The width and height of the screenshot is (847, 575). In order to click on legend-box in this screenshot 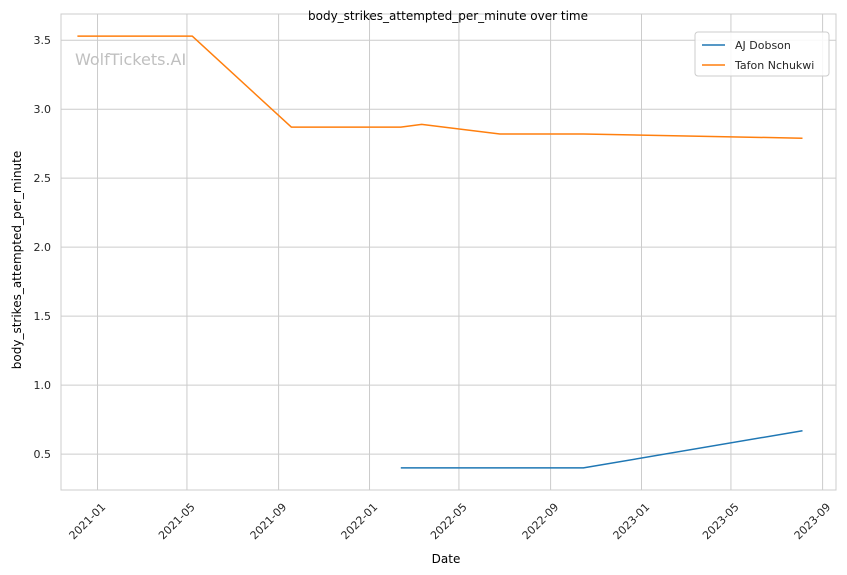, I will do `click(762, 54)`.